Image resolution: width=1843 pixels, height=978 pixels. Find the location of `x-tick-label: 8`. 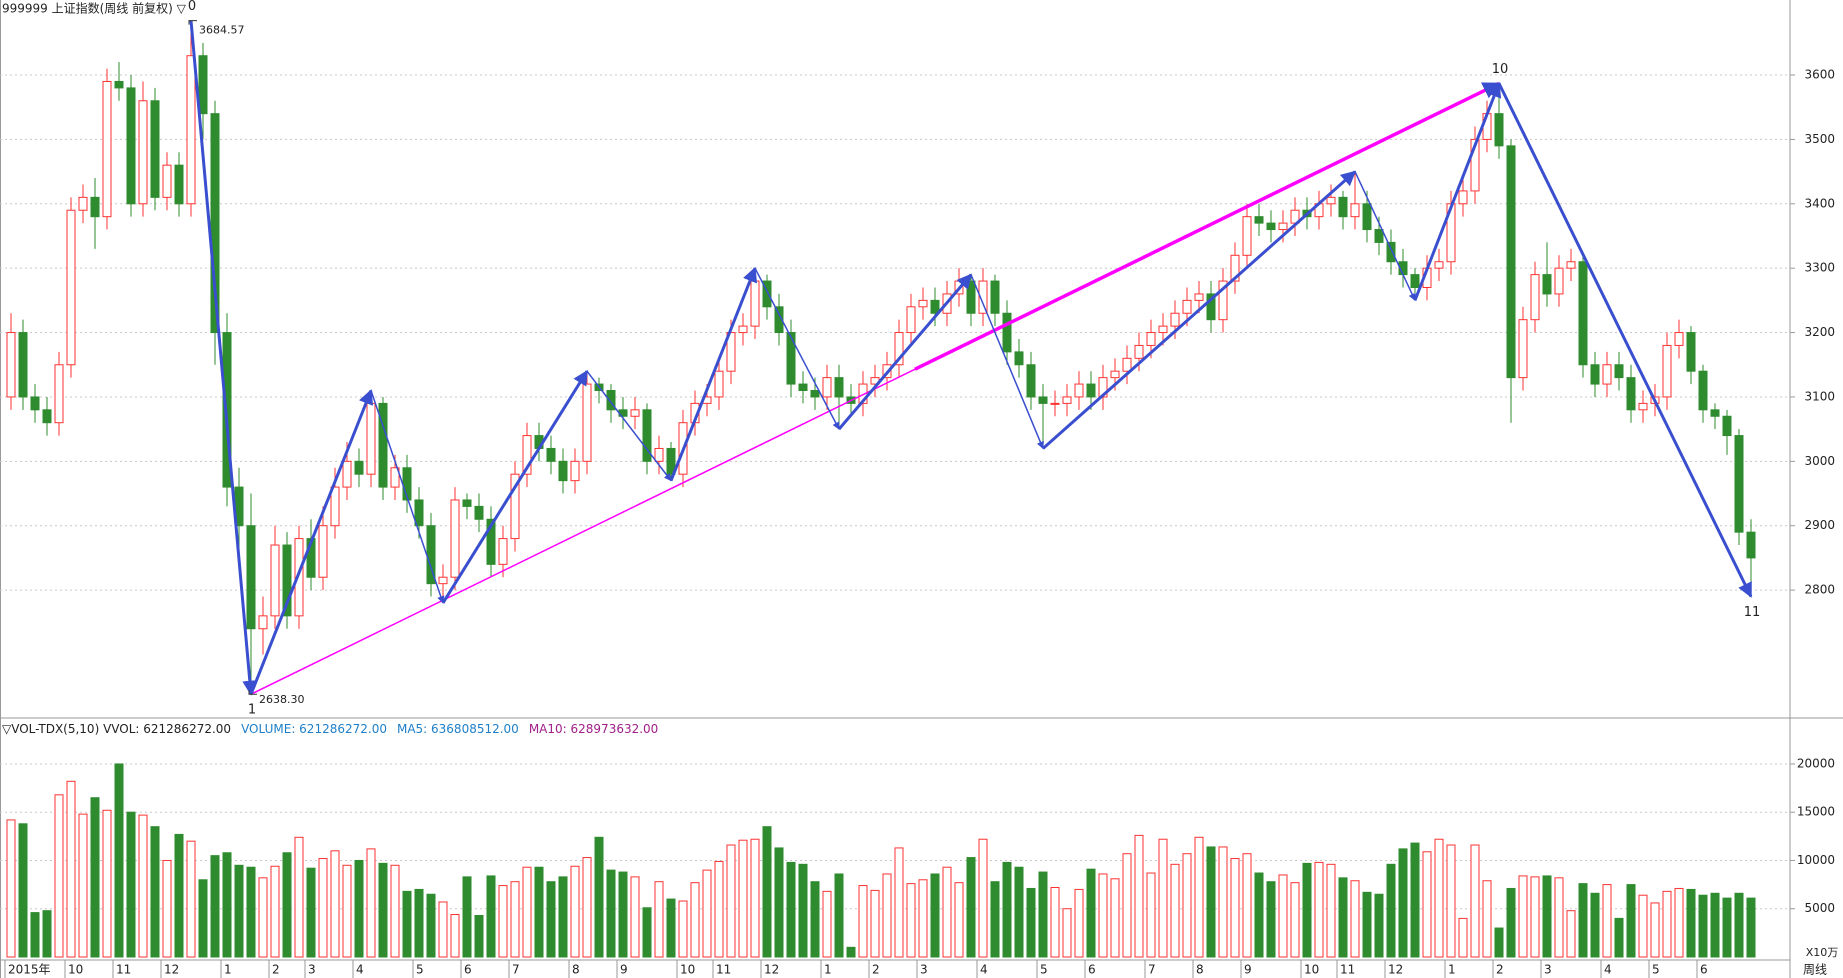

x-tick-label: 8 is located at coordinates (576, 970).